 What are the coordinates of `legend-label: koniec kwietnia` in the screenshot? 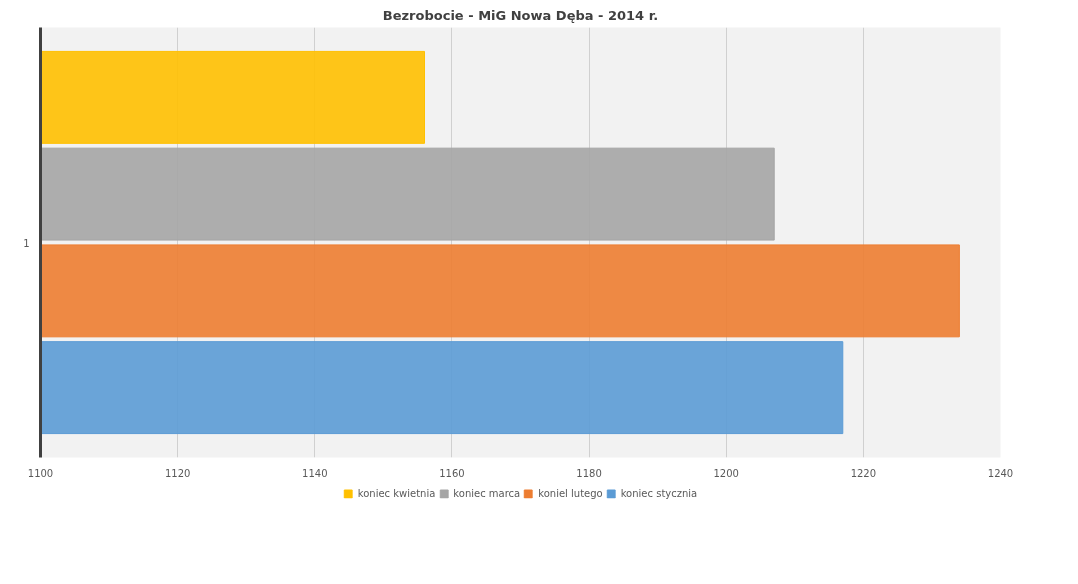 It's located at (396, 493).